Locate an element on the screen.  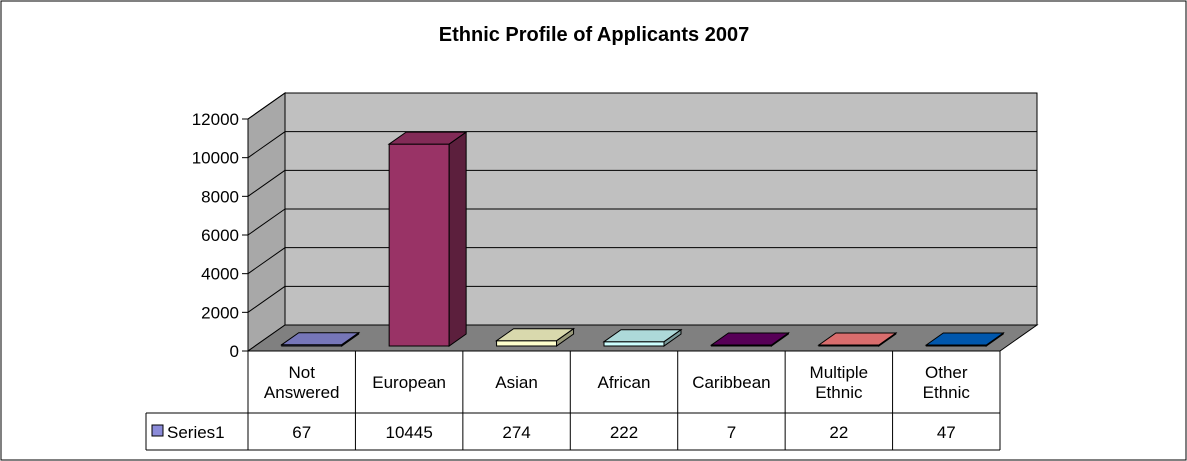
category-label: Other is located at coordinates (946, 372).